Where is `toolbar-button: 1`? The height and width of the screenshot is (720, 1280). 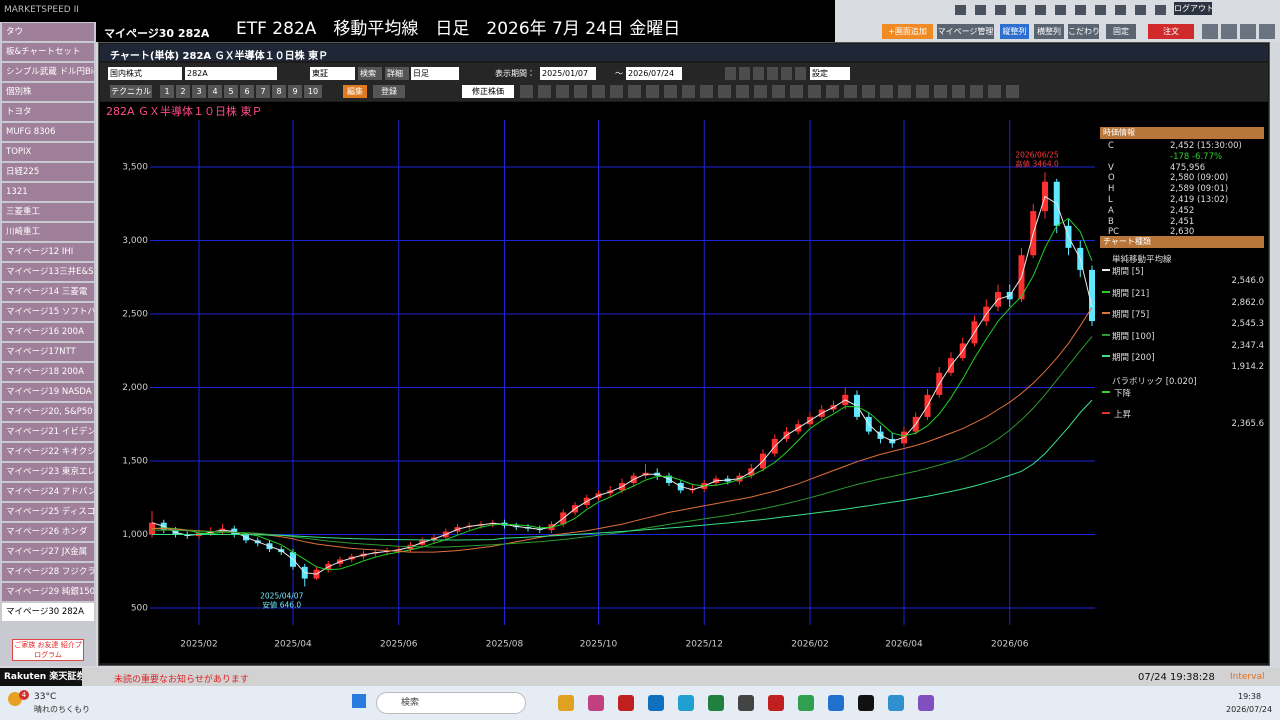
toolbar-button: 1 is located at coordinates (167, 91).